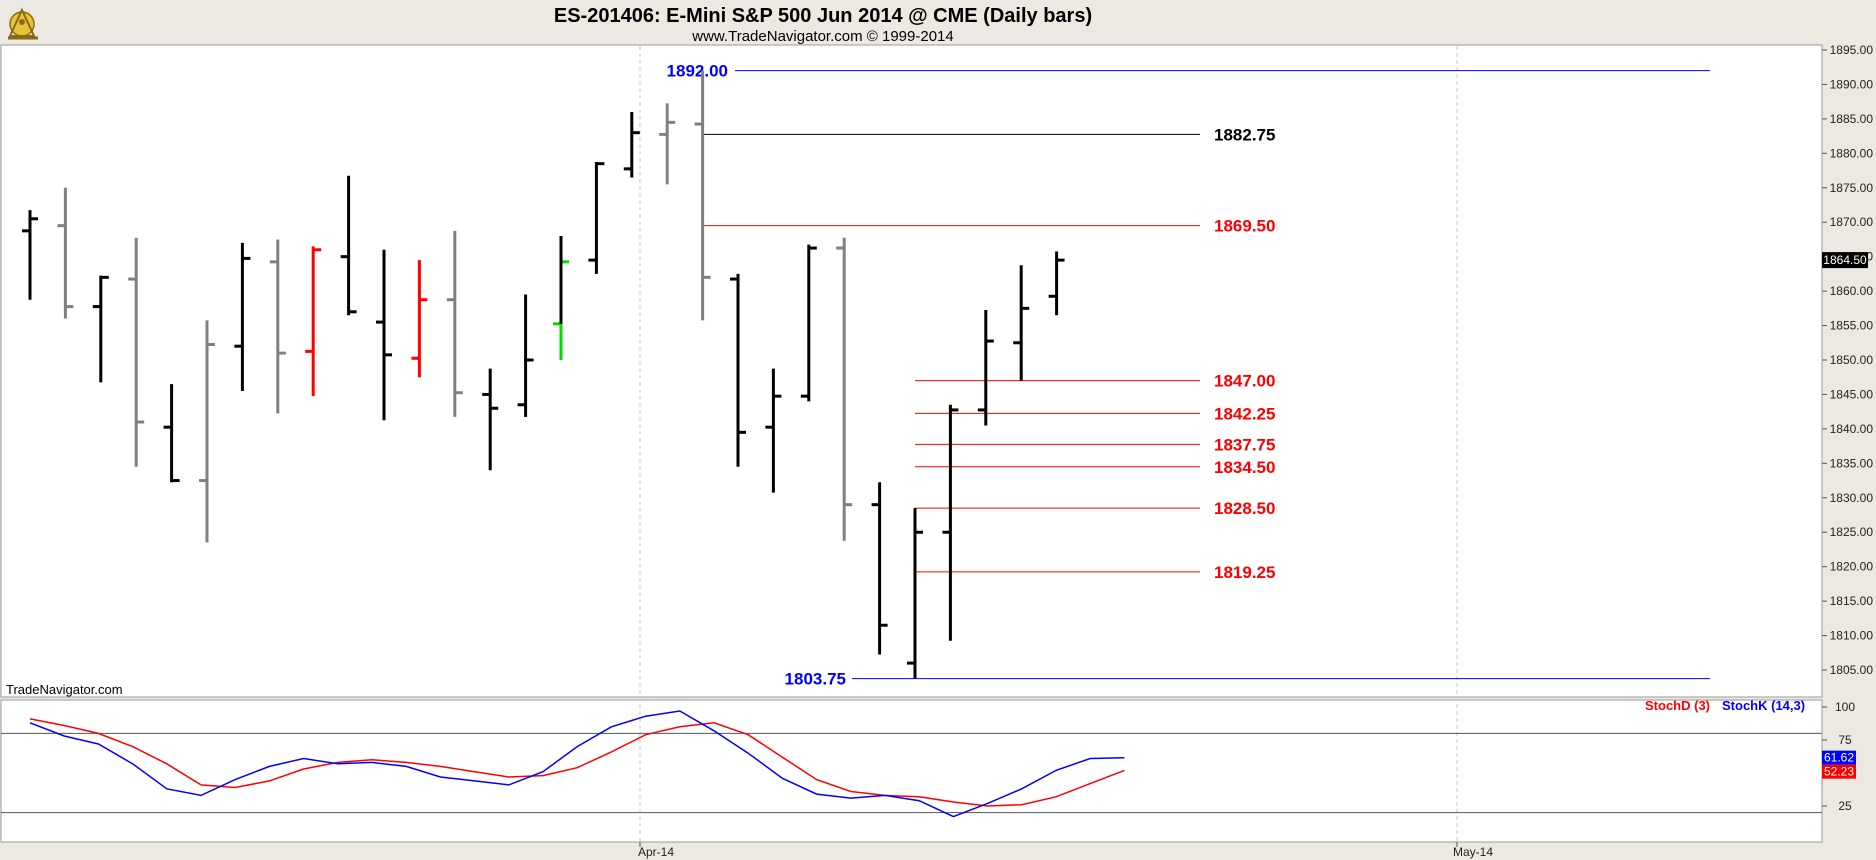  I want to click on level-label: 1803.75, so click(815, 679).